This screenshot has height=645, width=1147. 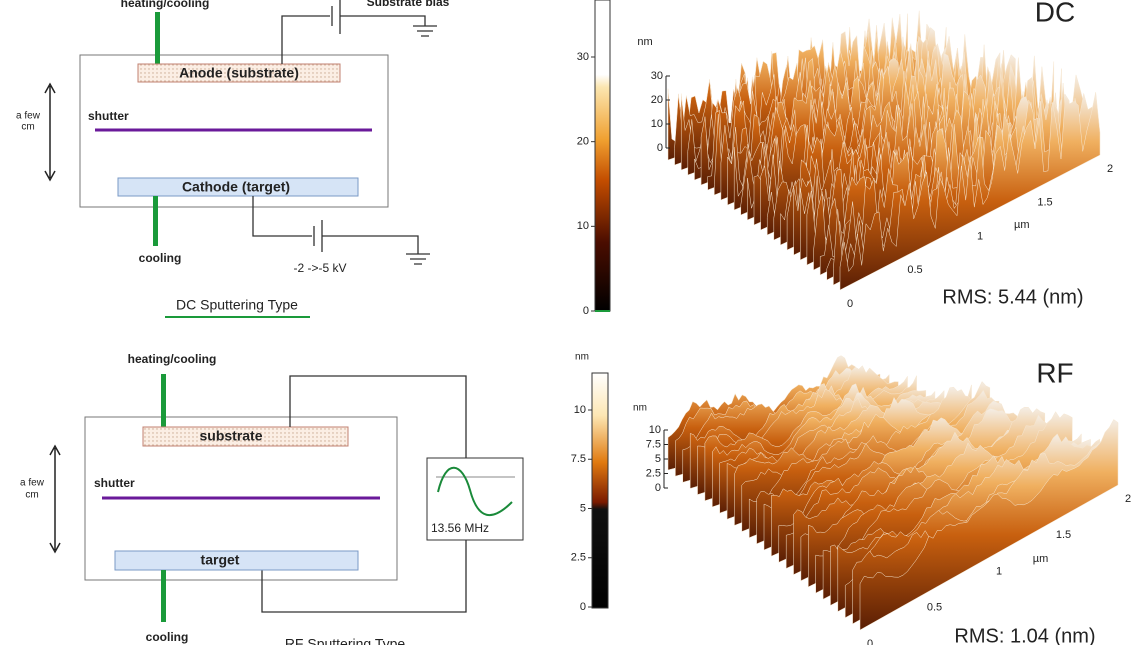 I want to click on rf-source, so click(x=475, y=499).